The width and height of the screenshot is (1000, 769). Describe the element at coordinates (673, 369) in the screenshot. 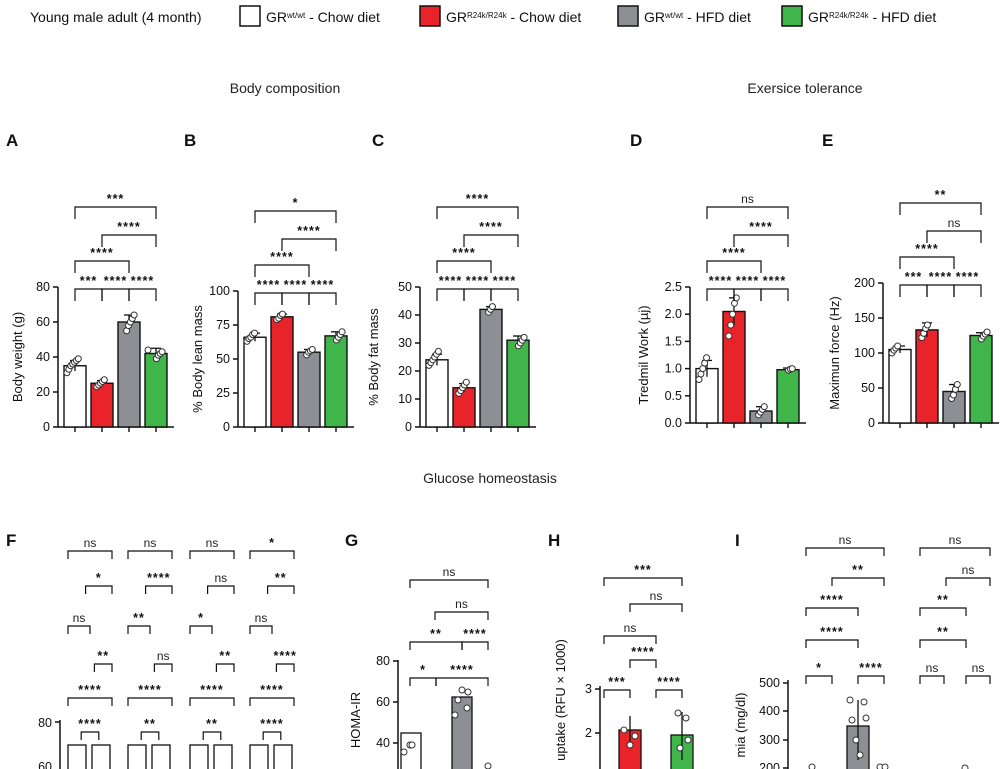

I see `panel-d-ytick-label: 1.0` at that location.